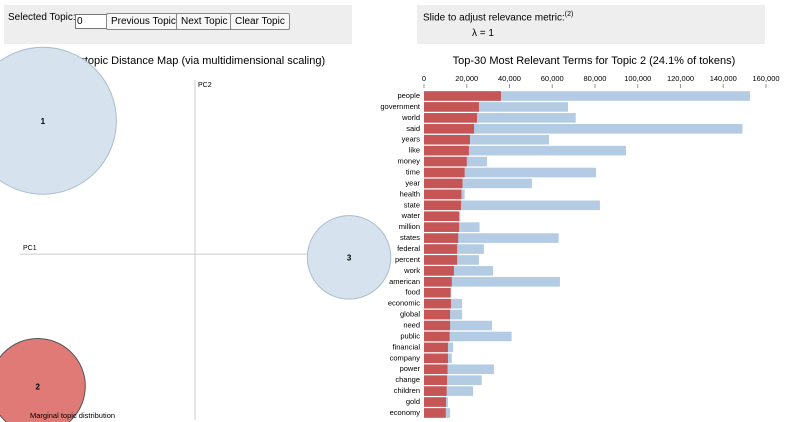 The width and height of the screenshot is (806, 422). Describe the element at coordinates (30, 248) in the screenshot. I see `x-axis-label: PC1` at that location.